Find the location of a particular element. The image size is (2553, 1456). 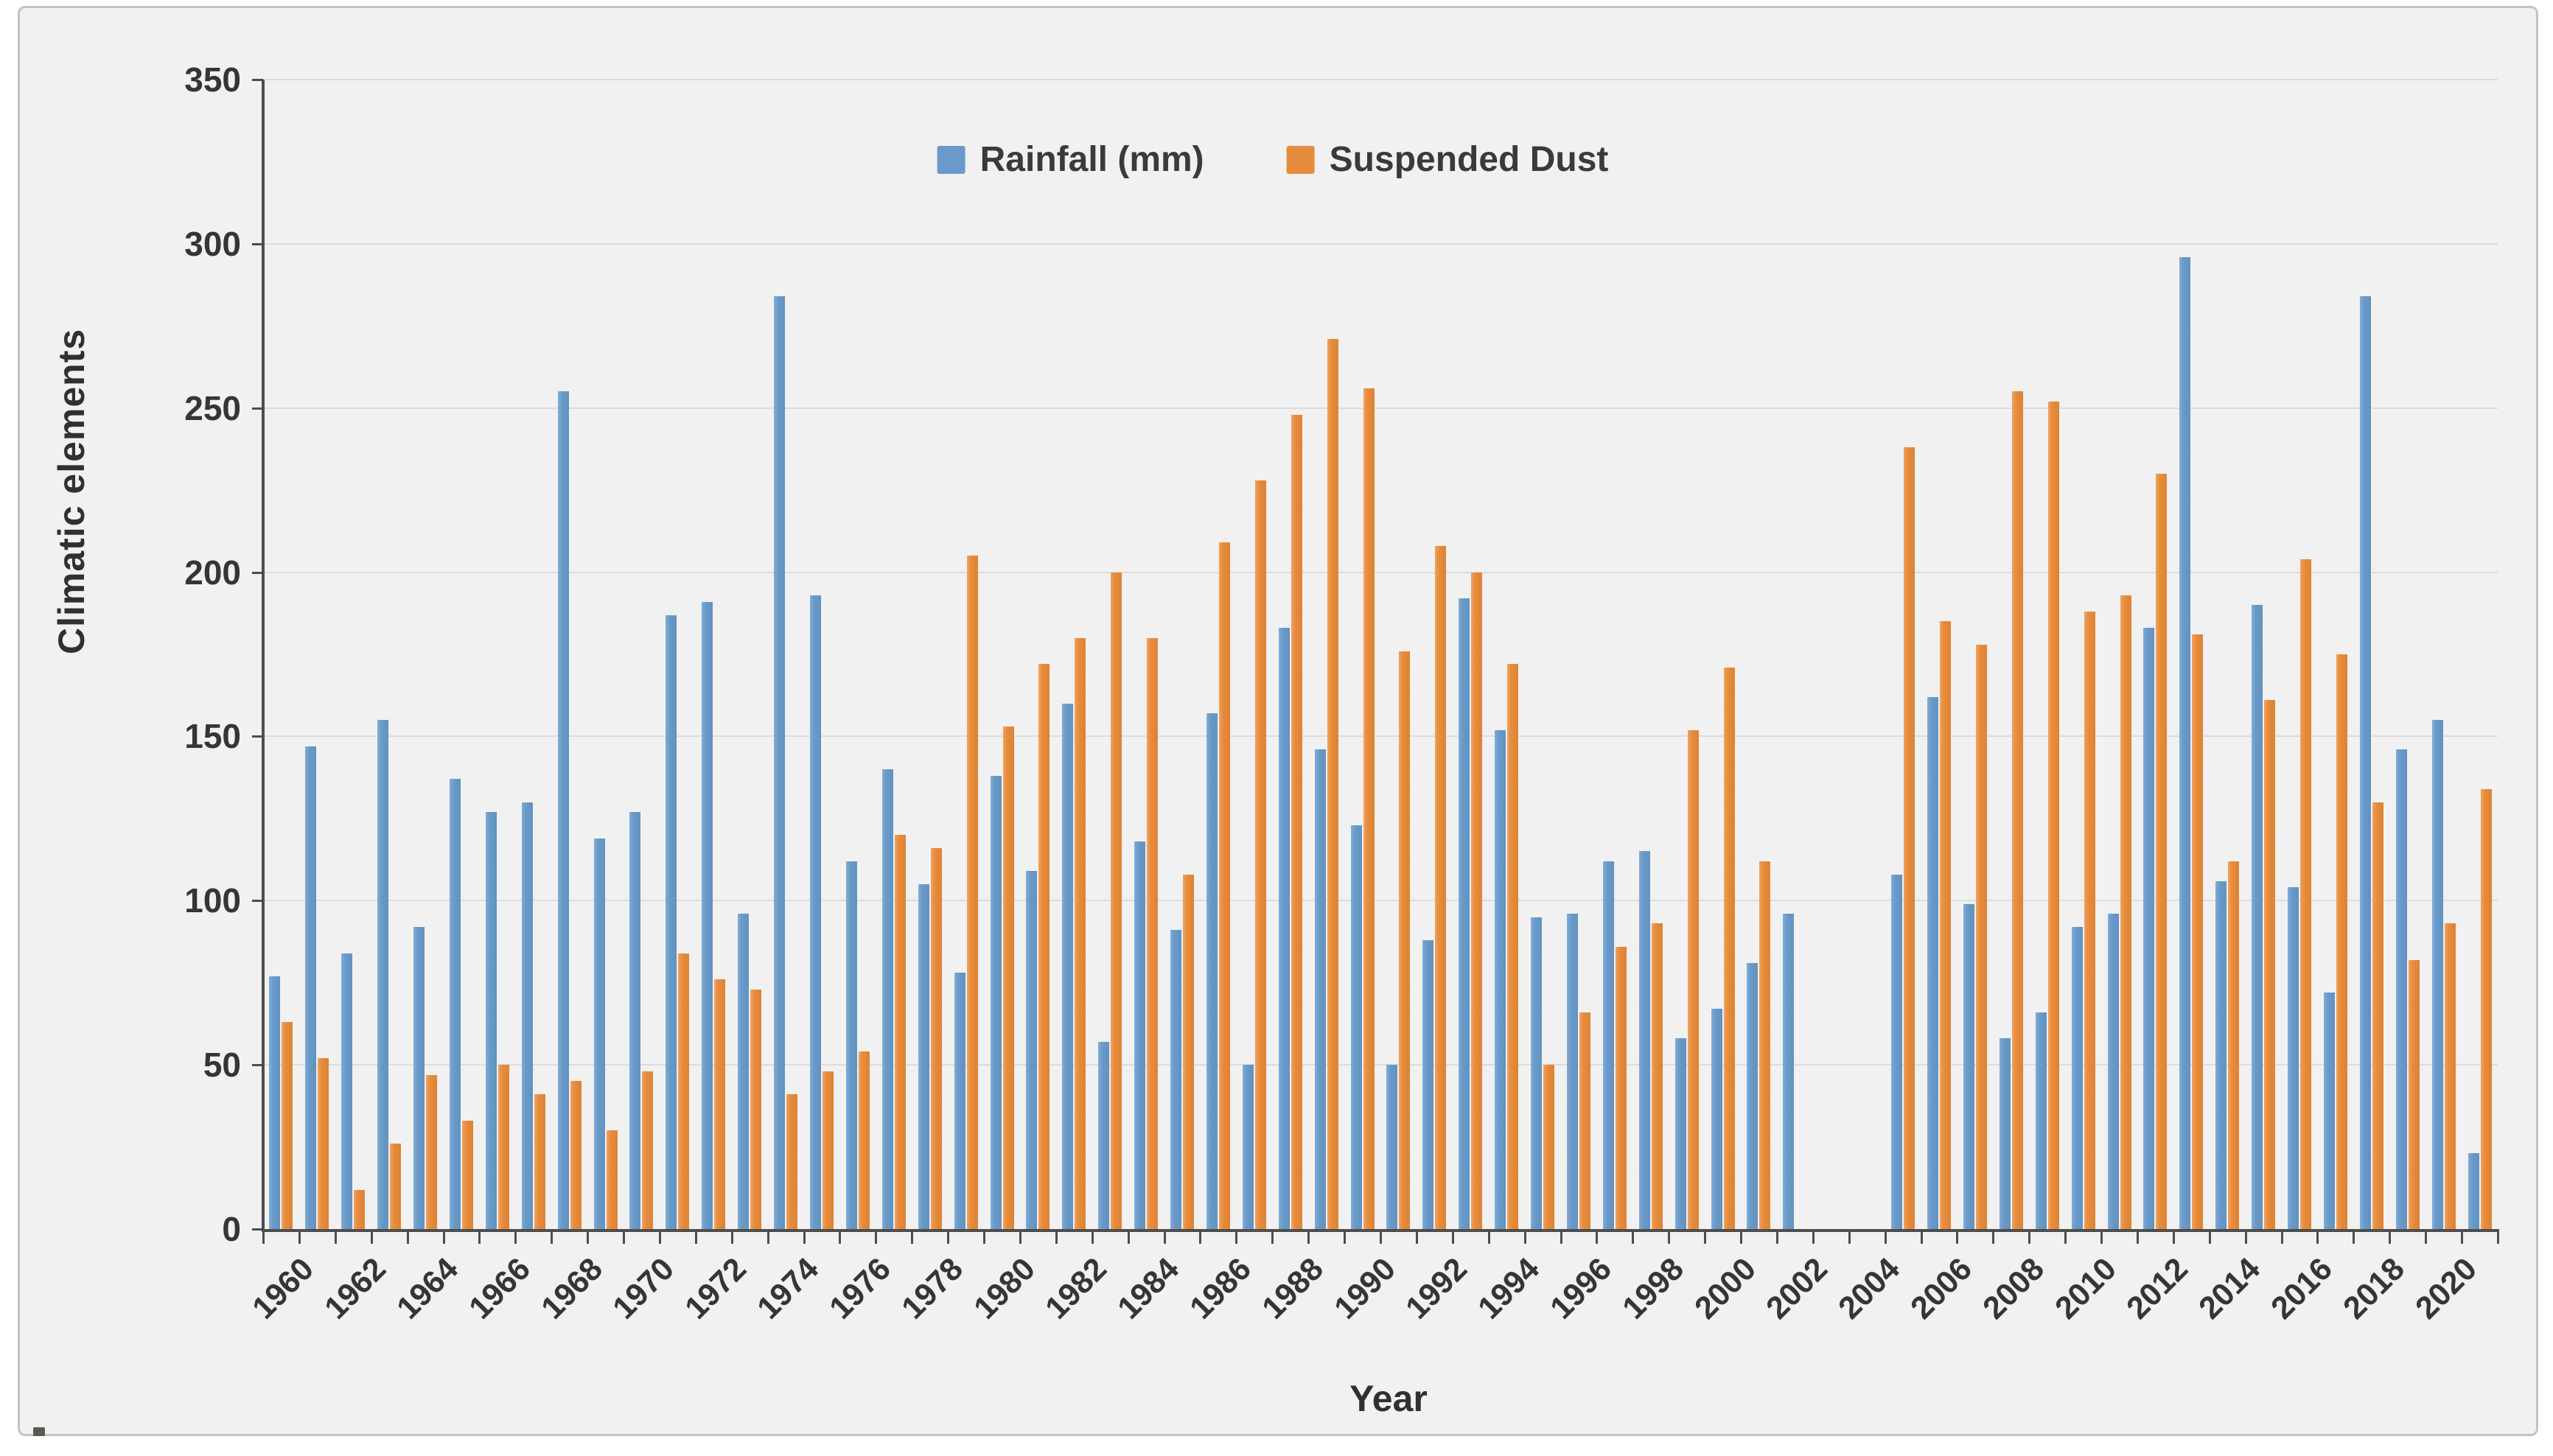

bar-suspended-dust-1983 is located at coordinates (1116, 900).